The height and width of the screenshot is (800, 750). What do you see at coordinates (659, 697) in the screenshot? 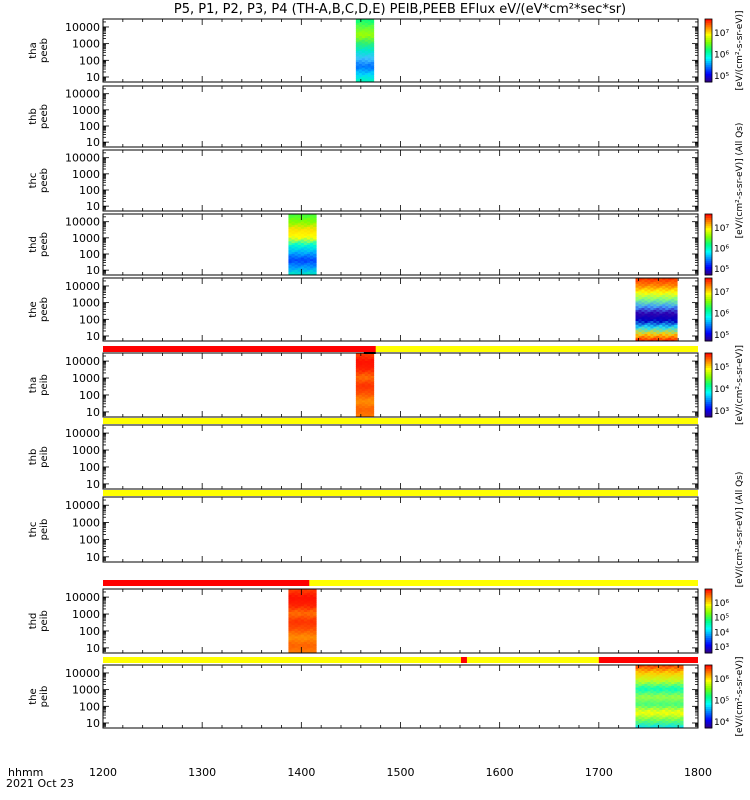
I see `spectrogram-block` at bounding box center [659, 697].